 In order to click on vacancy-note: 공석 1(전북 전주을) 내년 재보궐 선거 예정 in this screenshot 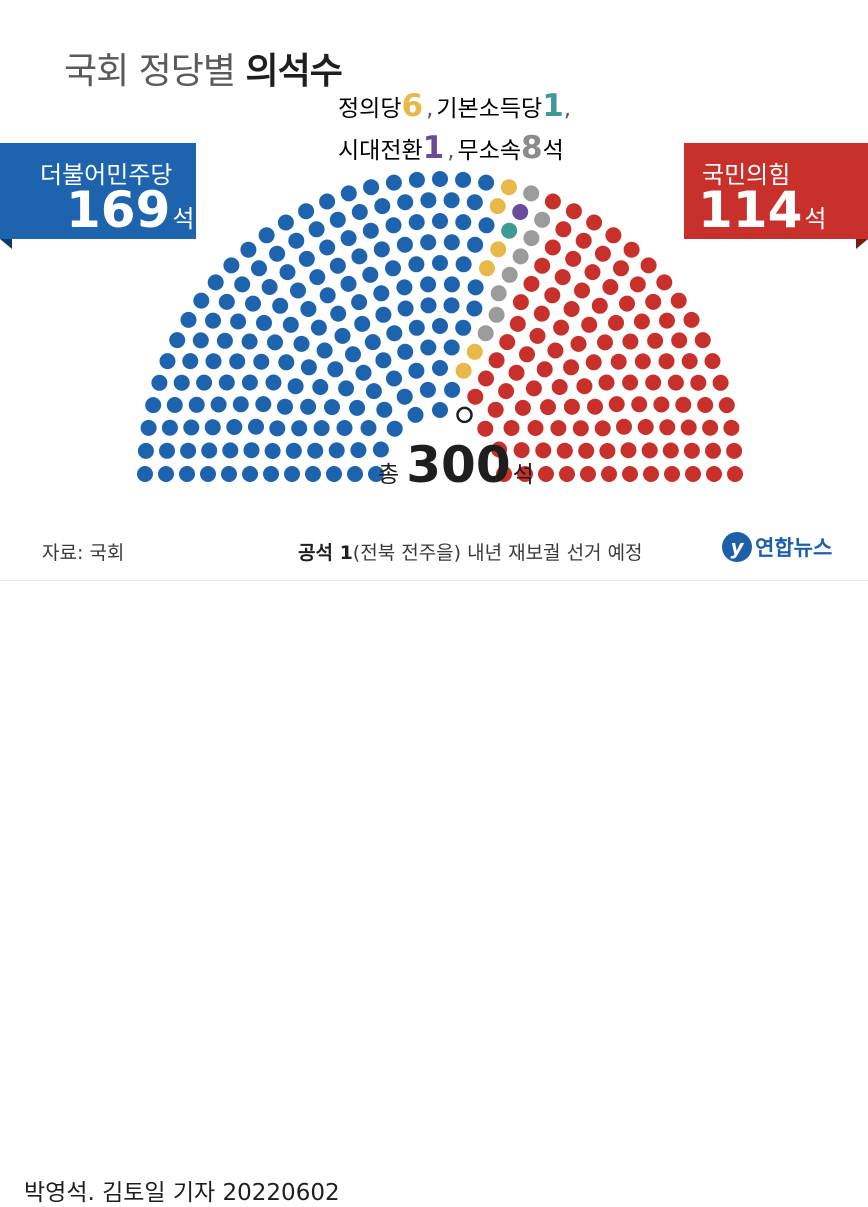, I will do `click(470, 553)`.